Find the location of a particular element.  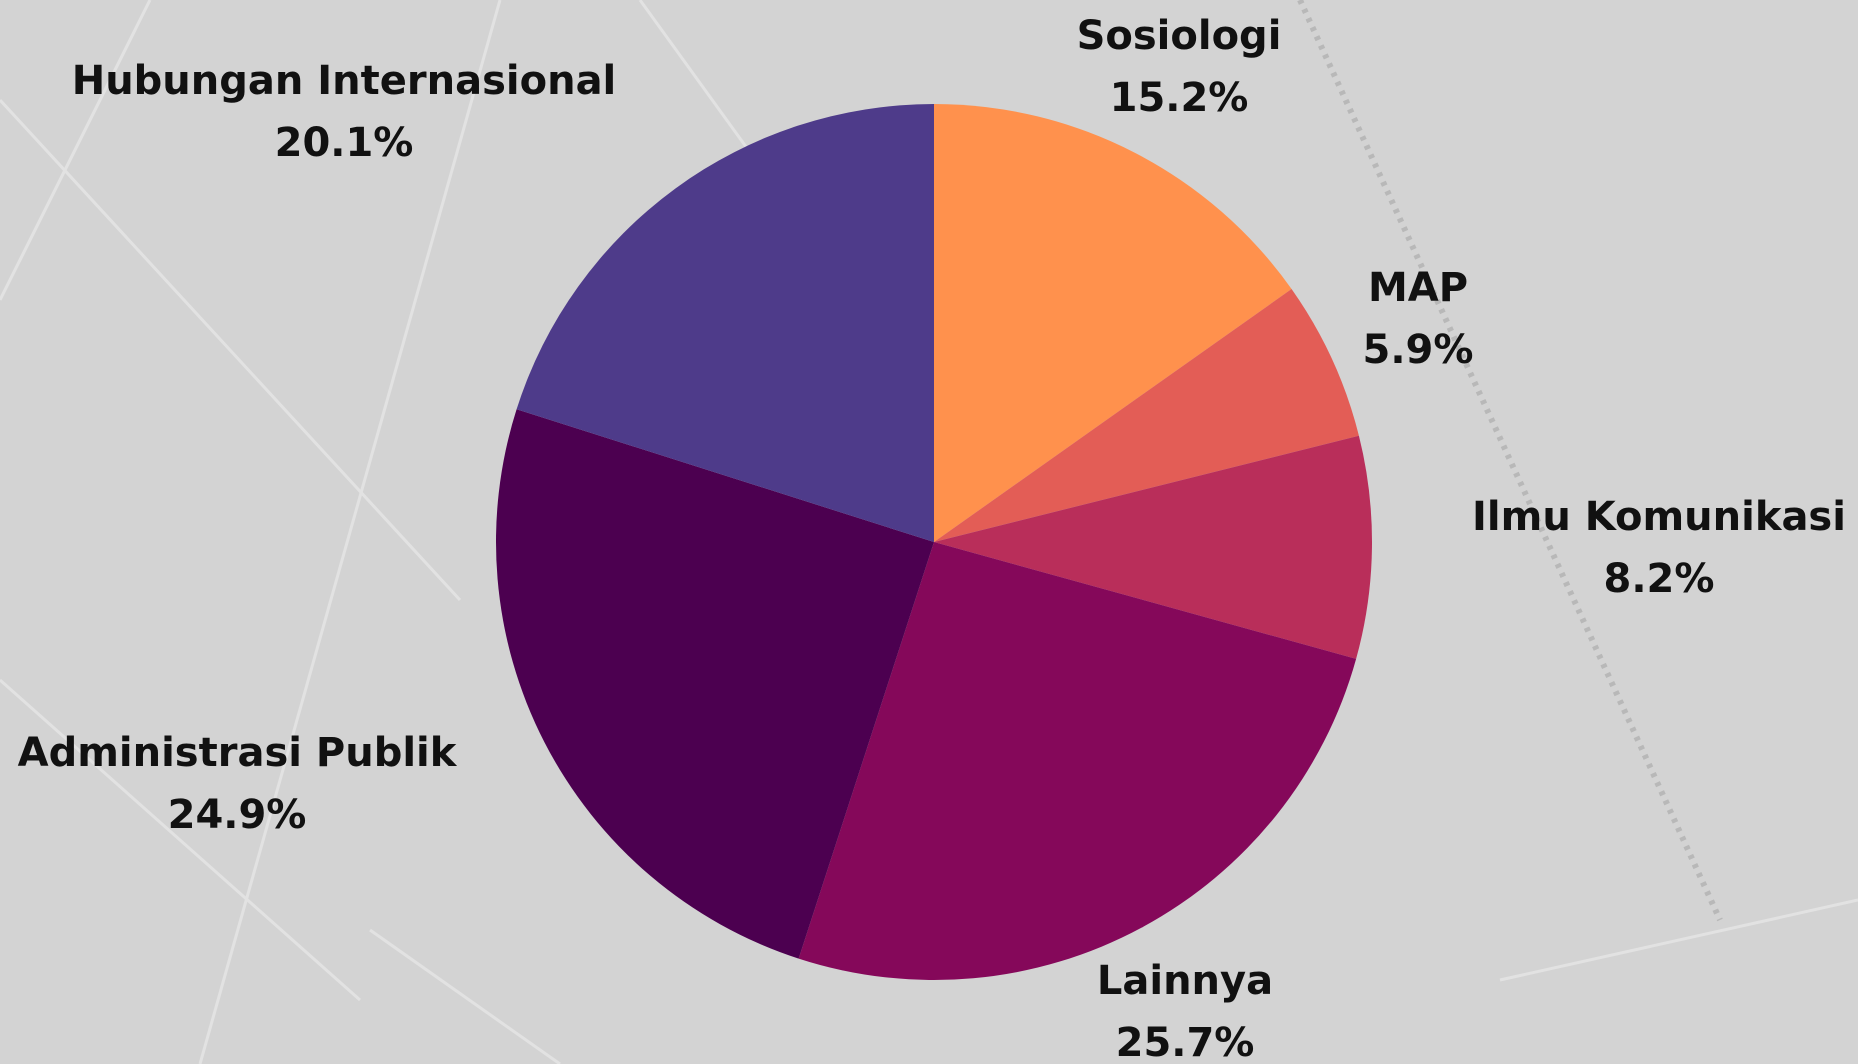

slice-value-label: 15.2% is located at coordinates (1179, 98).